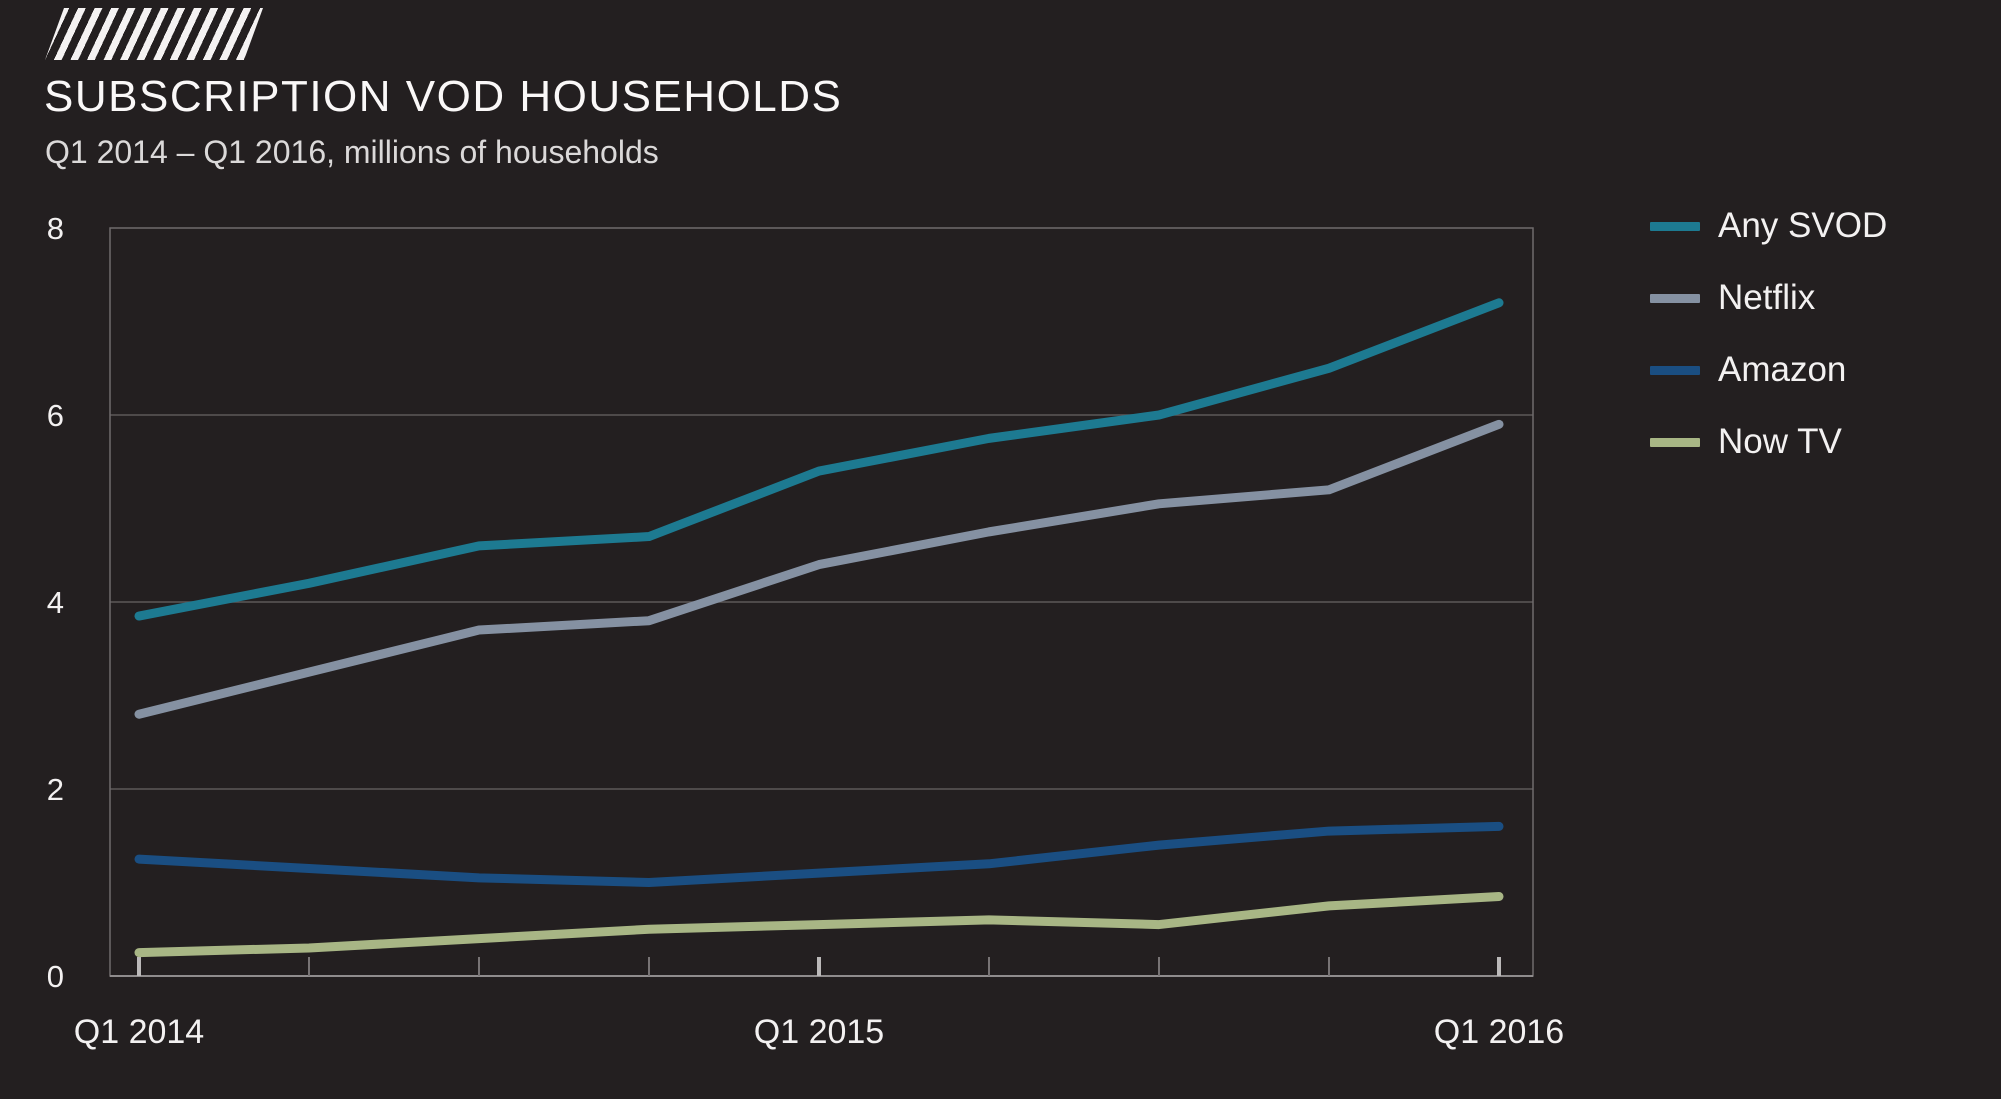  I want to click on page-title: SUBSCRIPTION VOD HOUSEHOLDS, so click(443, 96).